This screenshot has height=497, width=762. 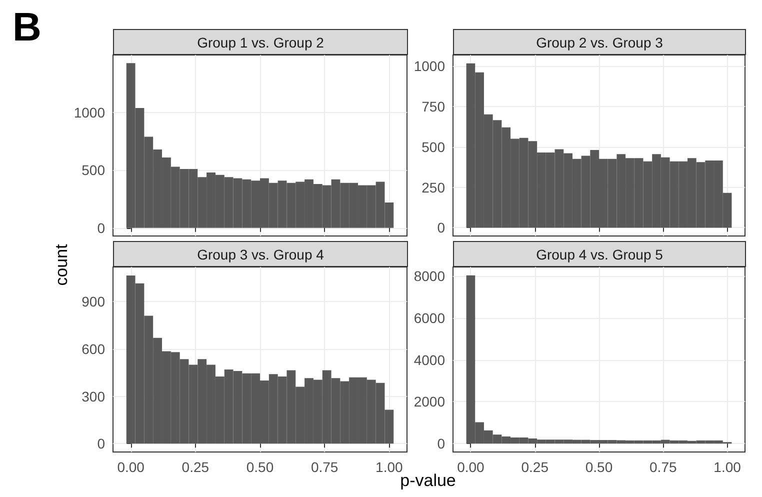 I want to click on y-tick-label: 4000, so click(x=430, y=360).